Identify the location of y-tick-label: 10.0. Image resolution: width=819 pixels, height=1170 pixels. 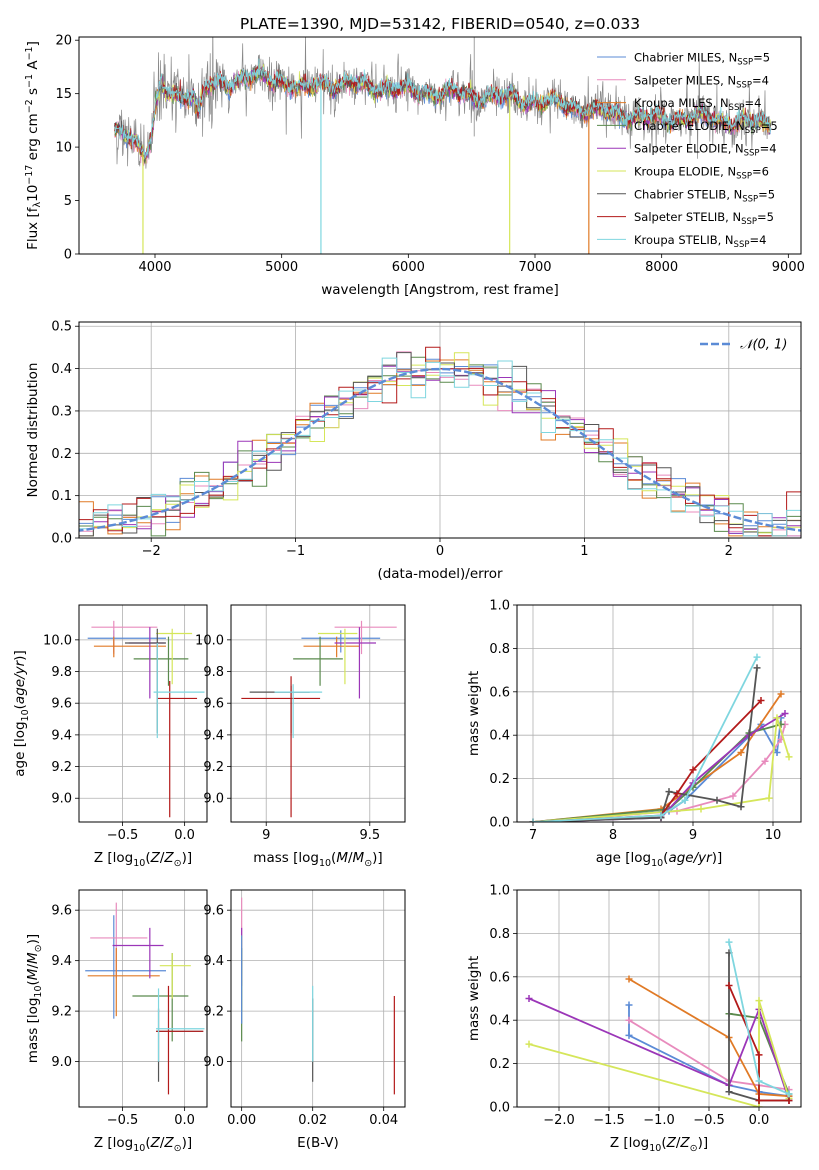
(209, 640).